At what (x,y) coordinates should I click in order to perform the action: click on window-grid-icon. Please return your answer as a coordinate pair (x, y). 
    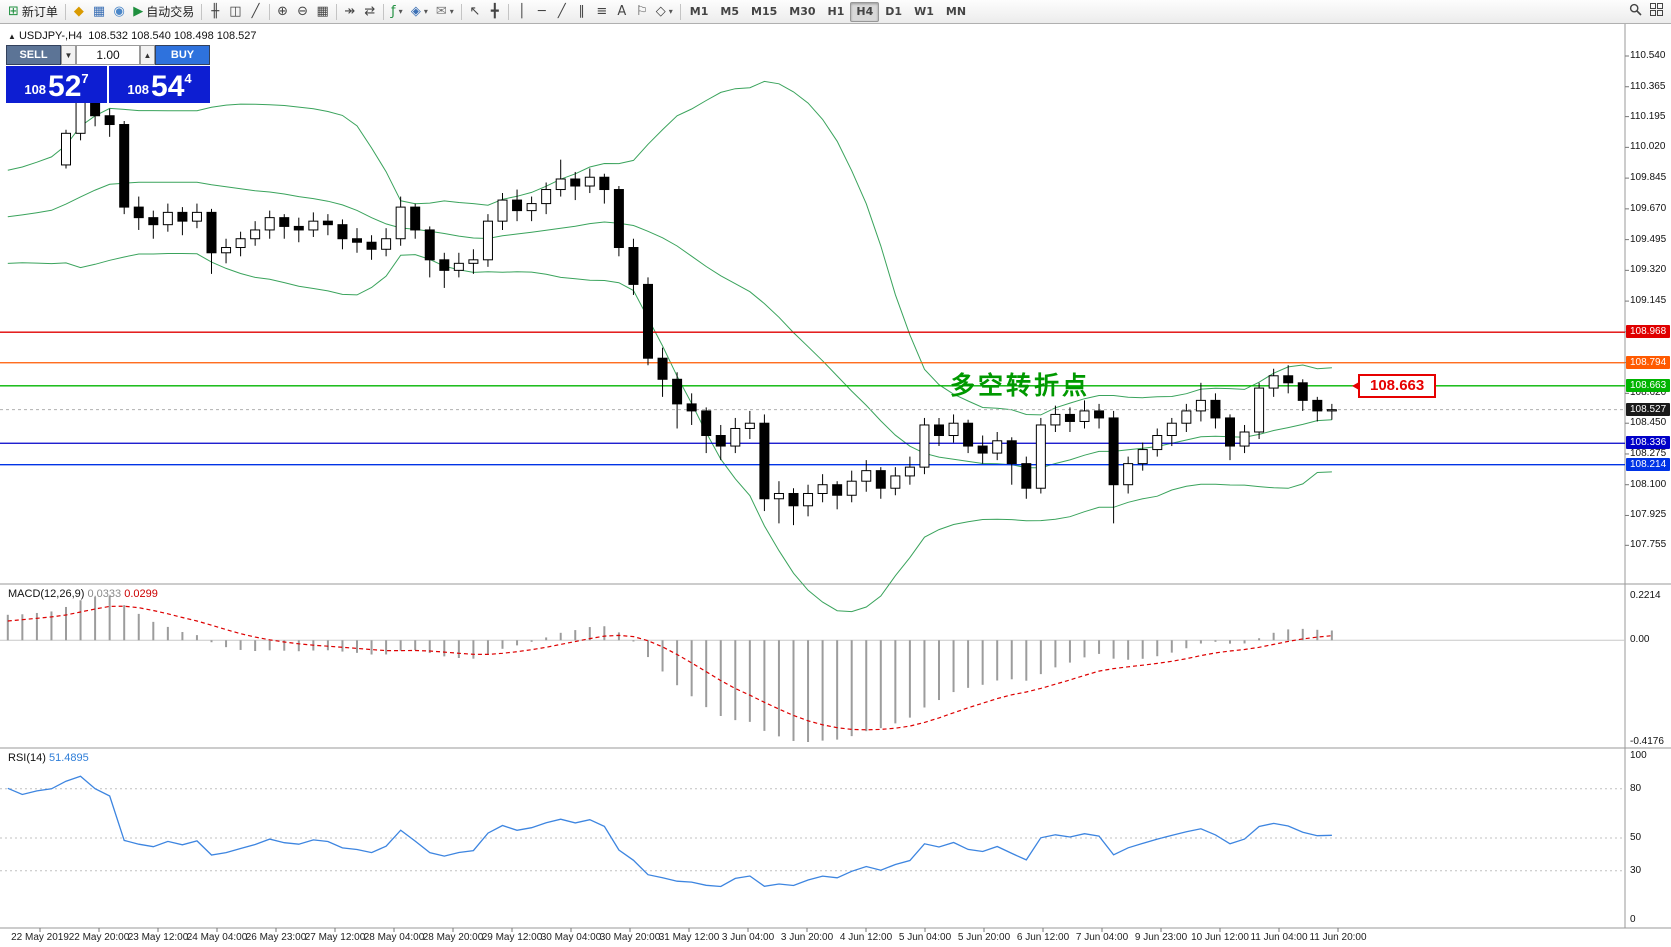
    Looking at the image, I should click on (1656, 11).